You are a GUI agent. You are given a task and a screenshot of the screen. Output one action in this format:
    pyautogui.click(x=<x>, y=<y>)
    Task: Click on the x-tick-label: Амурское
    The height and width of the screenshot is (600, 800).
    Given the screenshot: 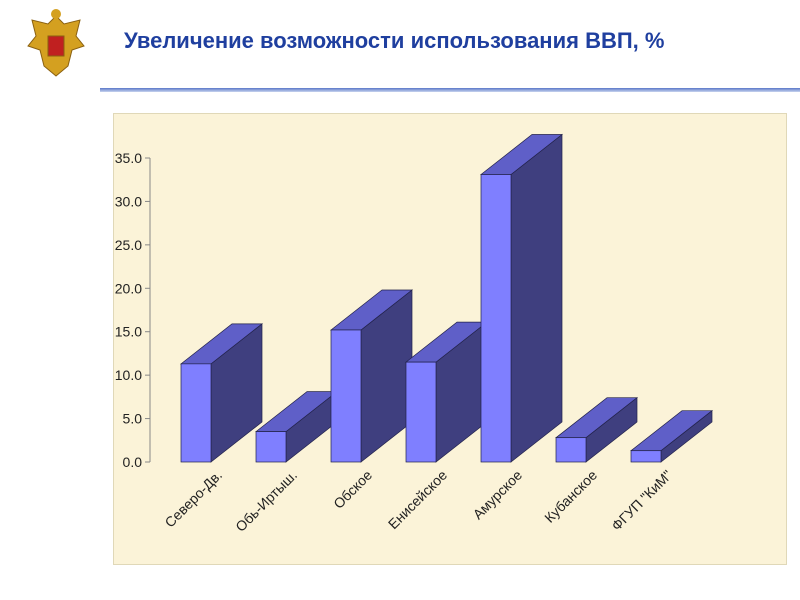 What is the action you would take?
    pyautogui.click(x=498, y=495)
    